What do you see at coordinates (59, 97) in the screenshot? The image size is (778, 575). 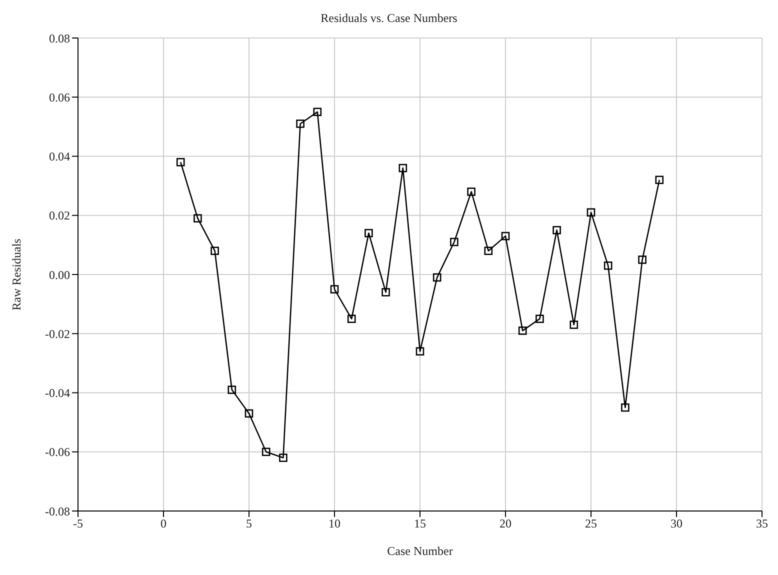 I see `y-tick-label: 0.06` at bounding box center [59, 97].